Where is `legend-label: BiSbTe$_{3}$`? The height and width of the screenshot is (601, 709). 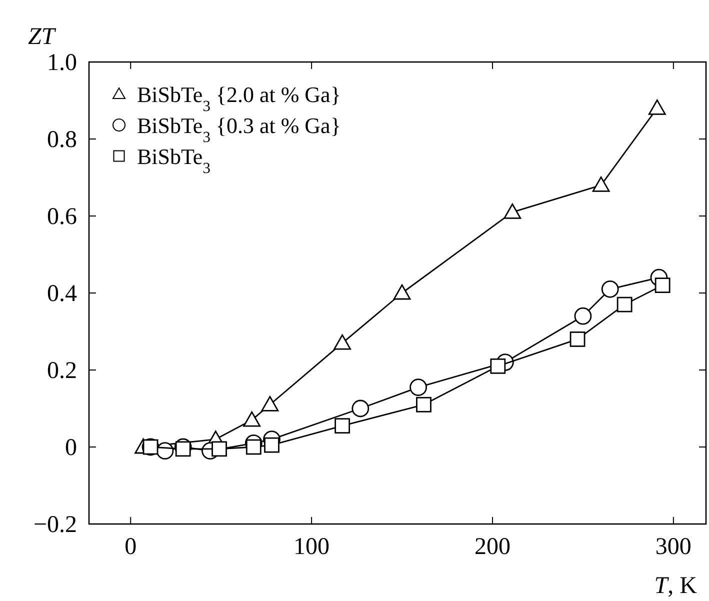
legend-label: BiSbTe$_{3}$ is located at coordinates (174, 160).